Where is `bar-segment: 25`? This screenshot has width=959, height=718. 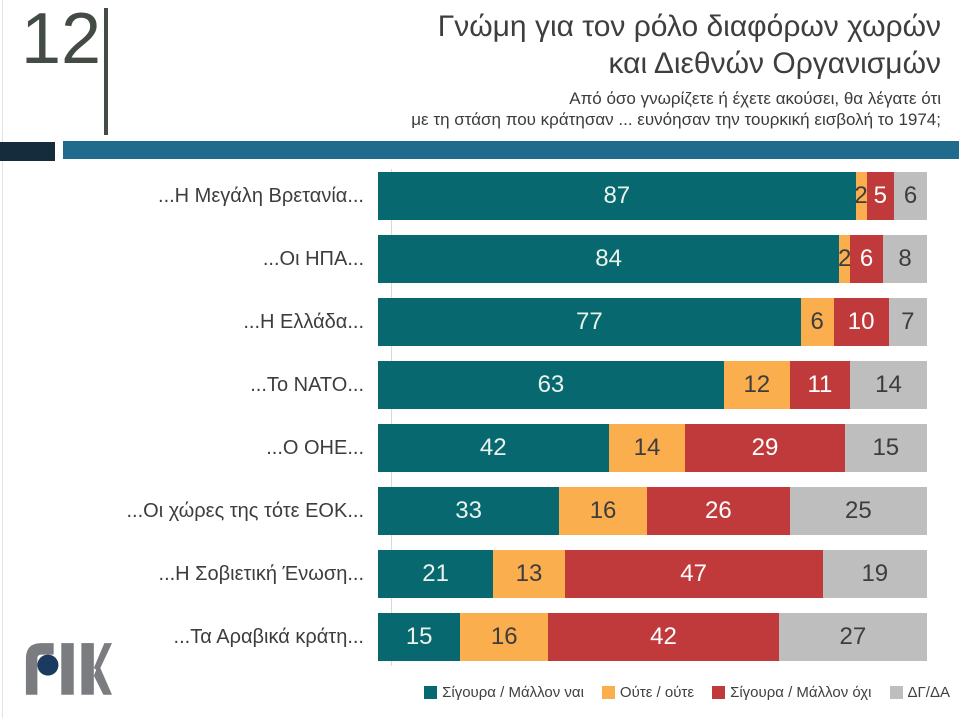 bar-segment: 25 is located at coordinates (858, 511).